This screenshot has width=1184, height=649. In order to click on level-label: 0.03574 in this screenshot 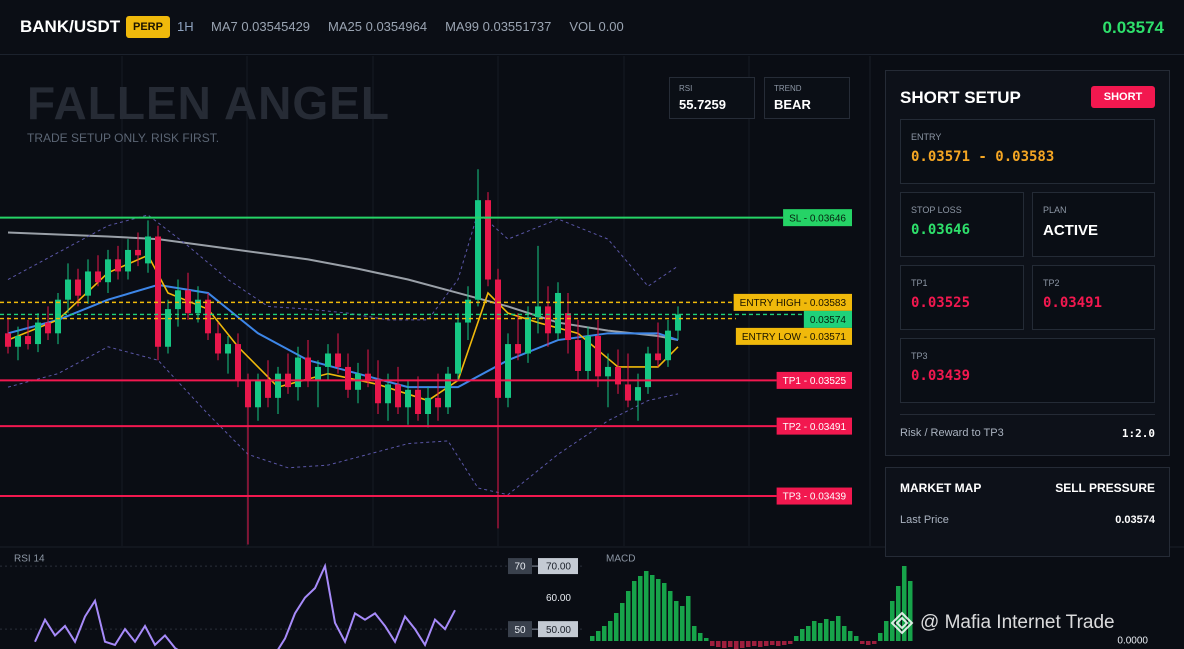, I will do `click(828, 320)`.